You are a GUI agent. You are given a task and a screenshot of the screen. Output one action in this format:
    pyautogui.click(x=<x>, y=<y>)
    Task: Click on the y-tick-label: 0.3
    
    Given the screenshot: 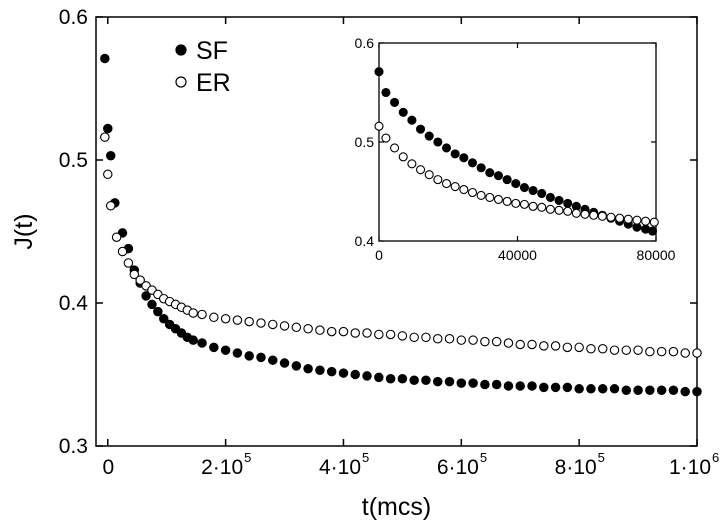 What is the action you would take?
    pyautogui.click(x=73, y=446)
    